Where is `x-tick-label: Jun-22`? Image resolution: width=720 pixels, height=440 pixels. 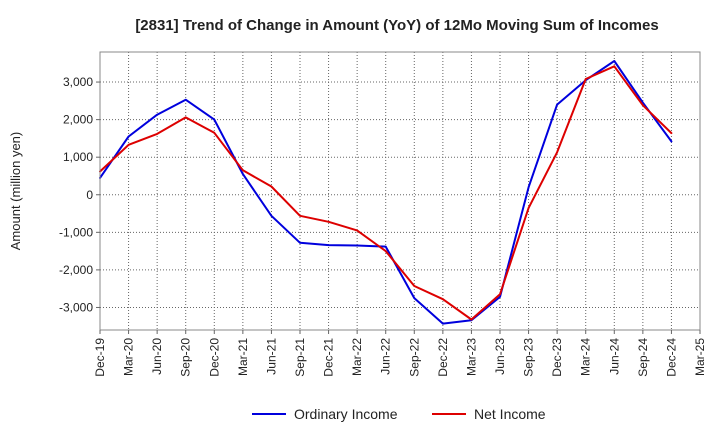 x-tick-label: Jun-22 is located at coordinates (386, 356).